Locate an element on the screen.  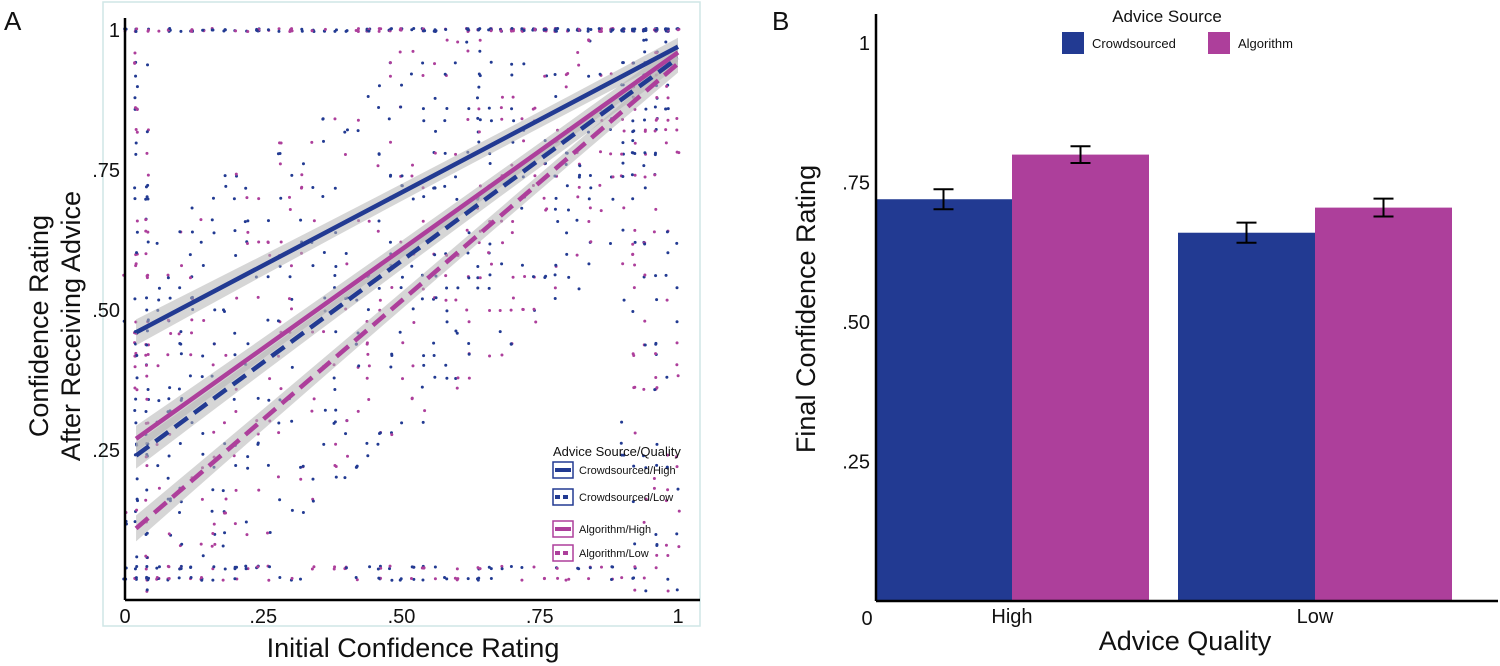
y-axis-title: Final Confidence Rating is located at coordinates (806, 309).